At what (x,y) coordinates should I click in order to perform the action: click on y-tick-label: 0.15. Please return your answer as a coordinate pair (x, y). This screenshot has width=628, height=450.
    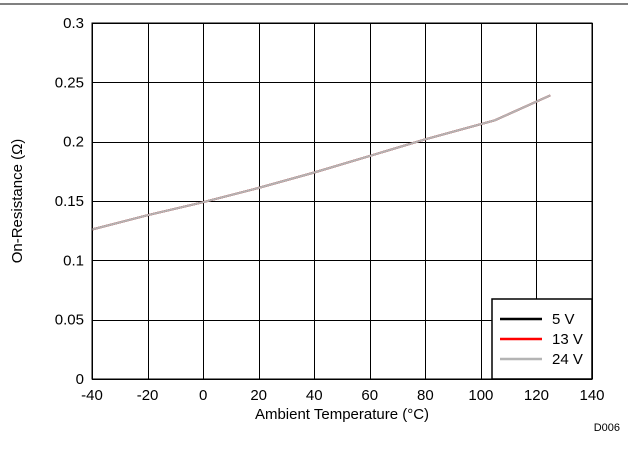
    Looking at the image, I should click on (69, 201).